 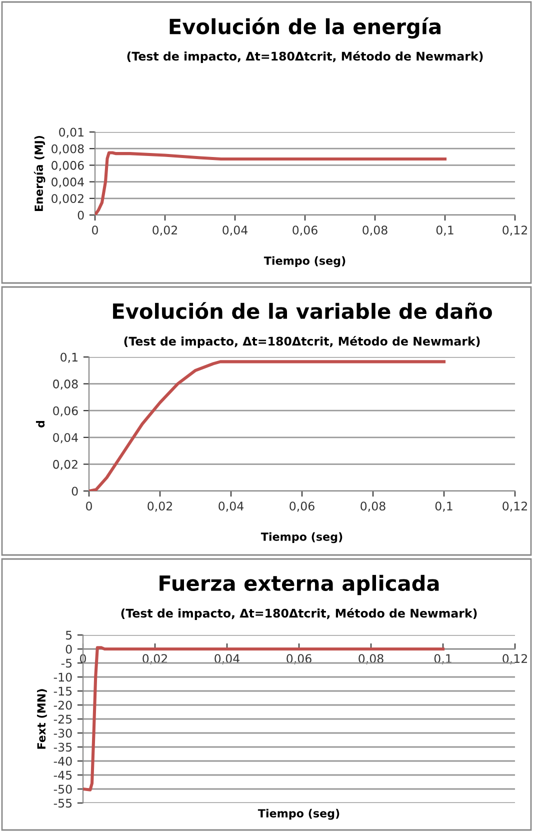 I want to click on y-axis-title: Energía (MJ), so click(x=40, y=173).